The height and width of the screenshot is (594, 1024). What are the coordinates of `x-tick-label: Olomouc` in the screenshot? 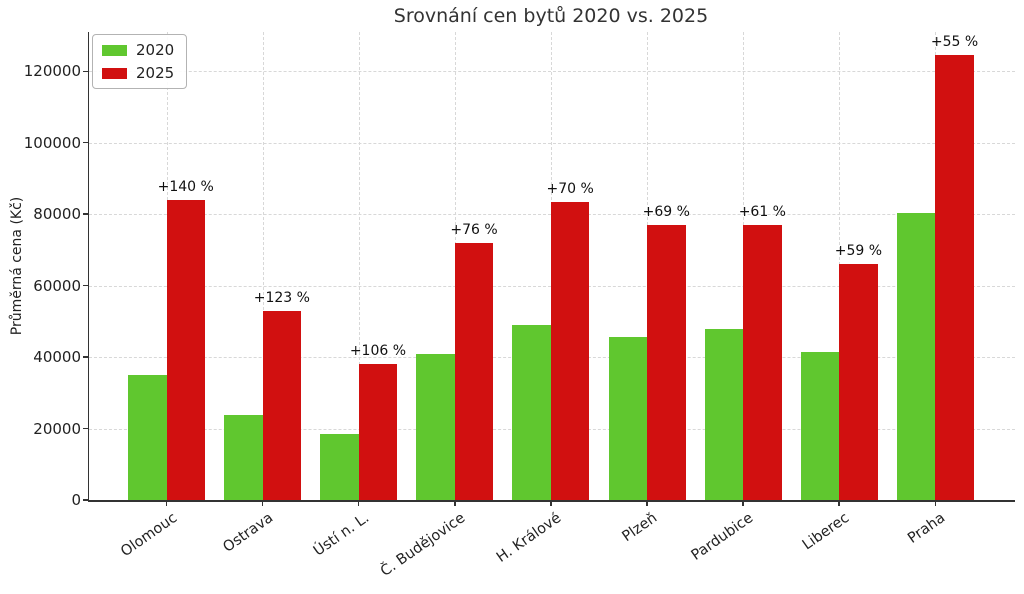 It's located at (148, 535).